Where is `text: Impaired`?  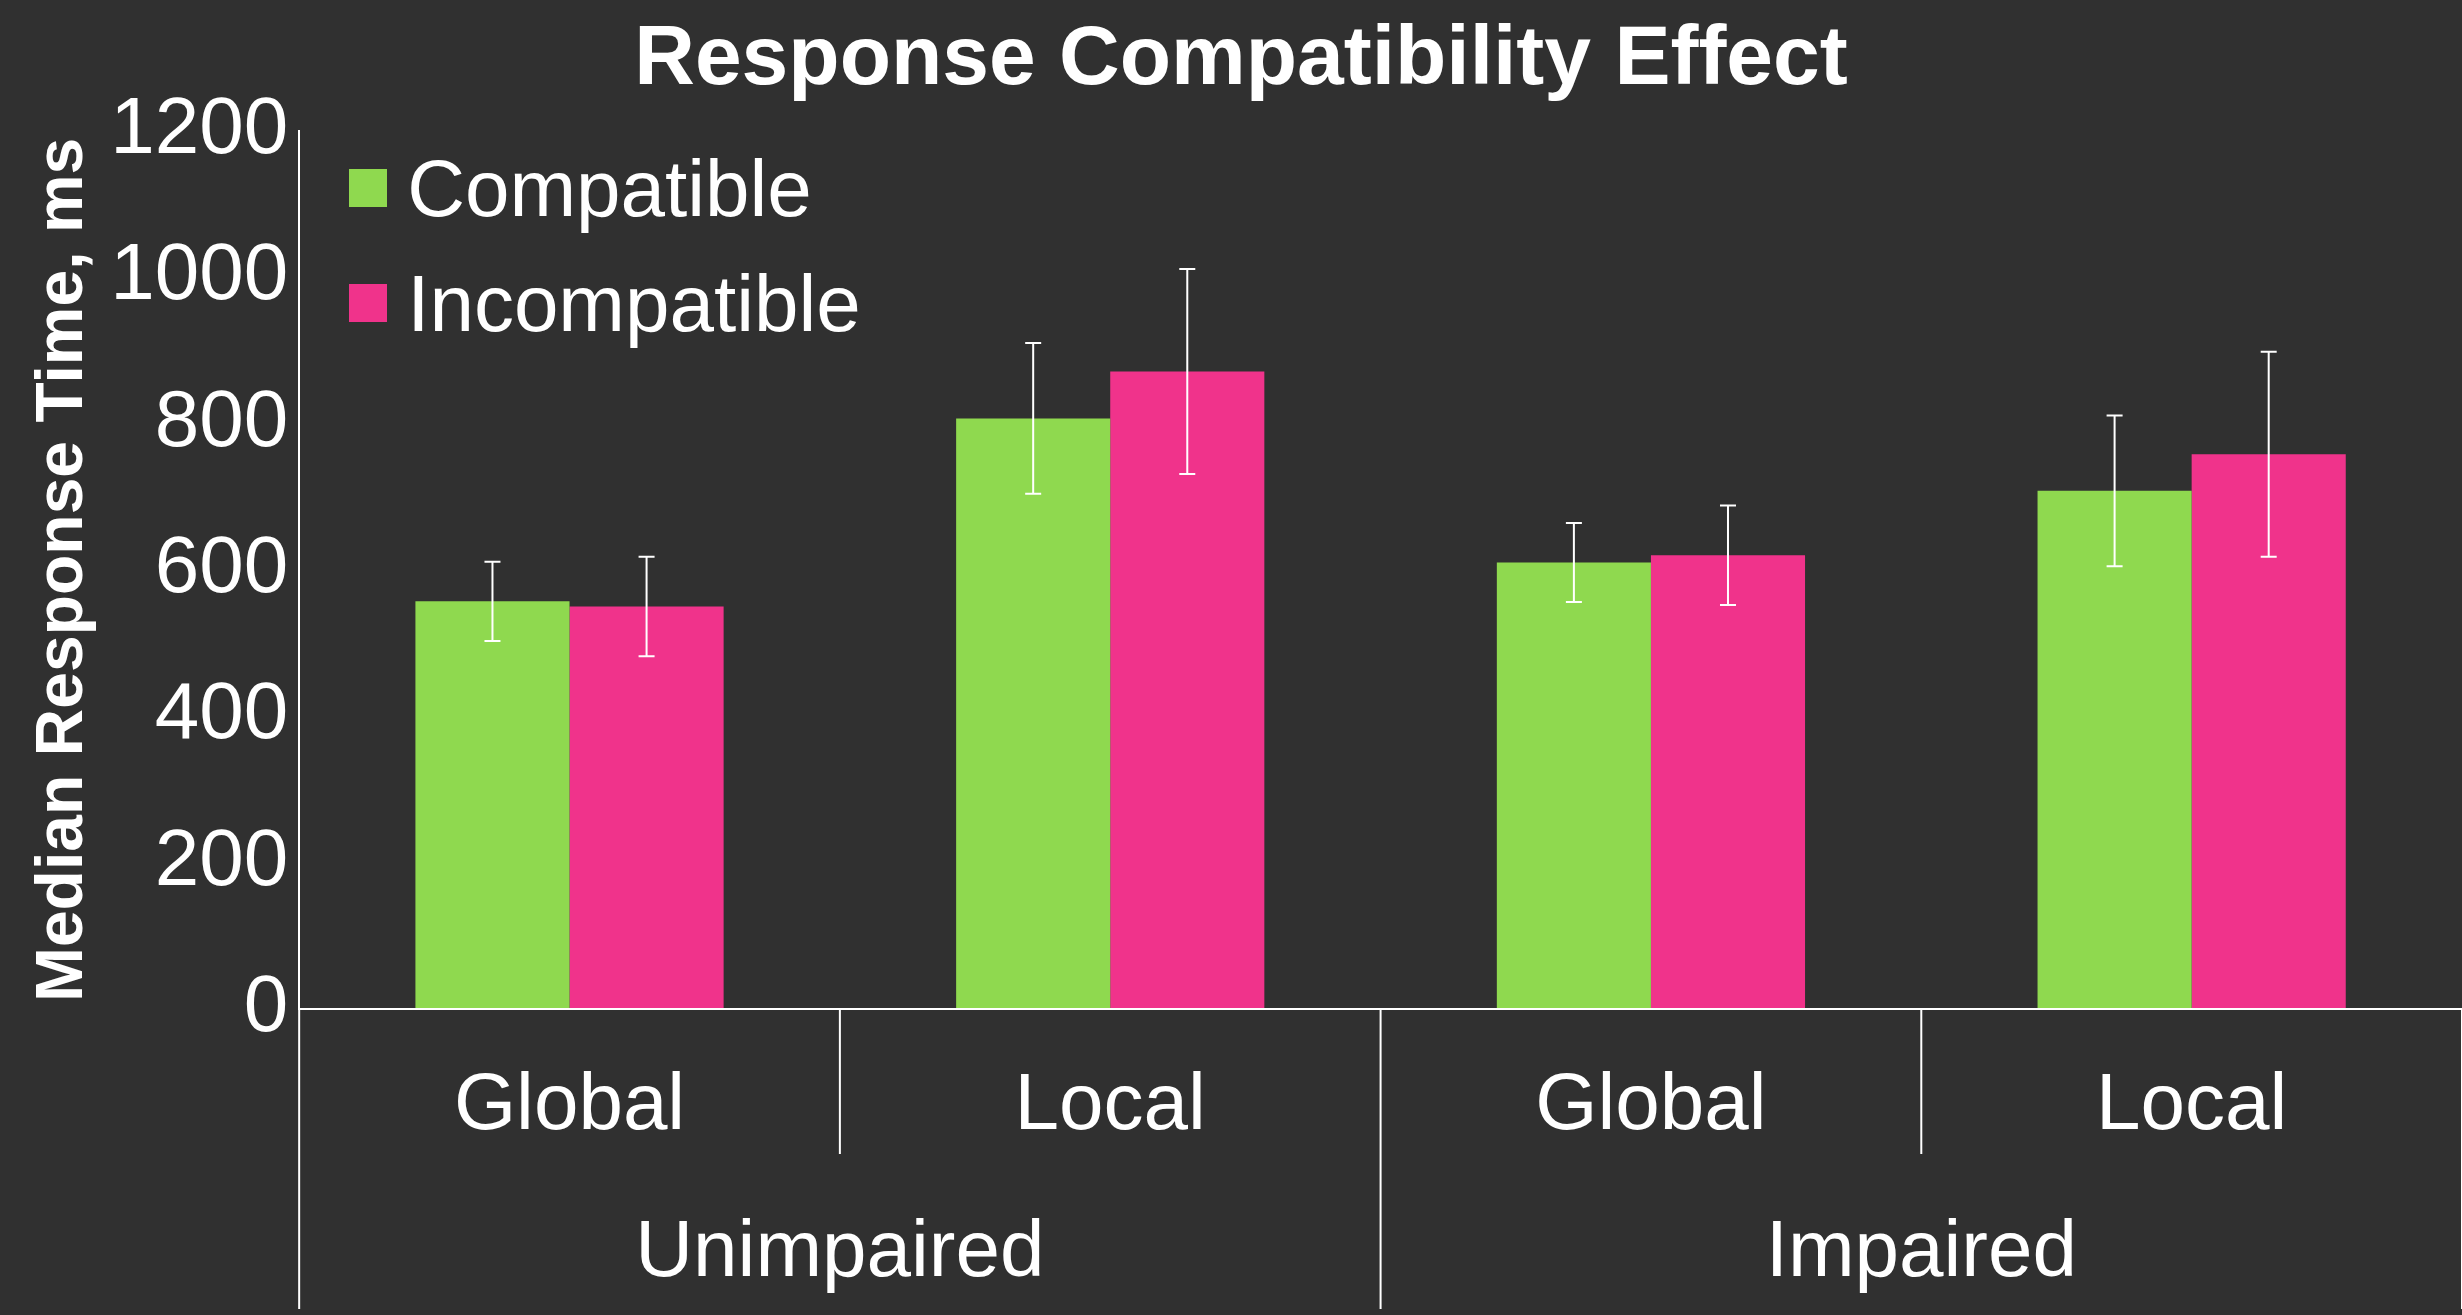 text: Impaired is located at coordinates (1921, 1249).